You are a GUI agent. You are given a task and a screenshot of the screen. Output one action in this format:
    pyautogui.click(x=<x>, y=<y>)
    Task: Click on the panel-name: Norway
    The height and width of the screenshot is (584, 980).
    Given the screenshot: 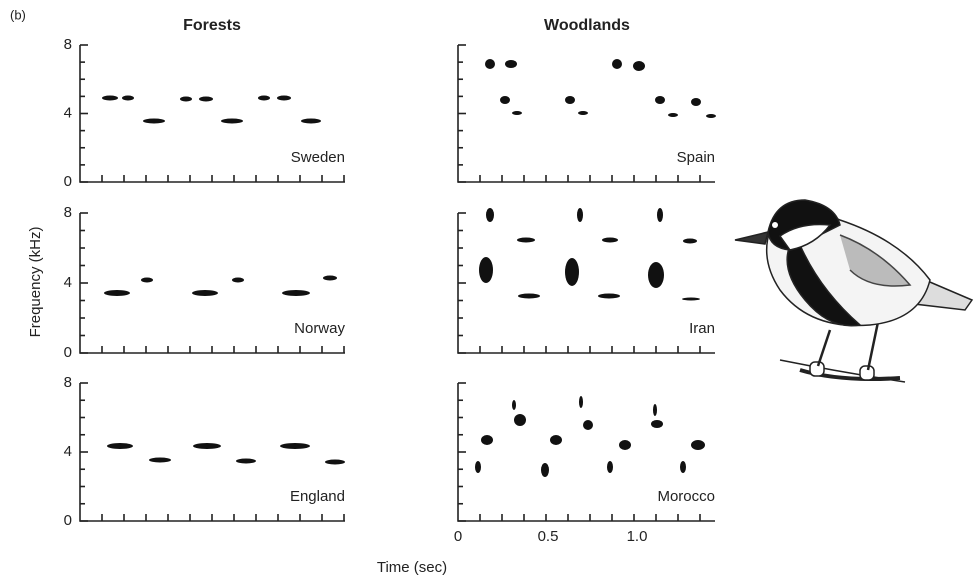 What is the action you would take?
    pyautogui.click(x=319, y=328)
    